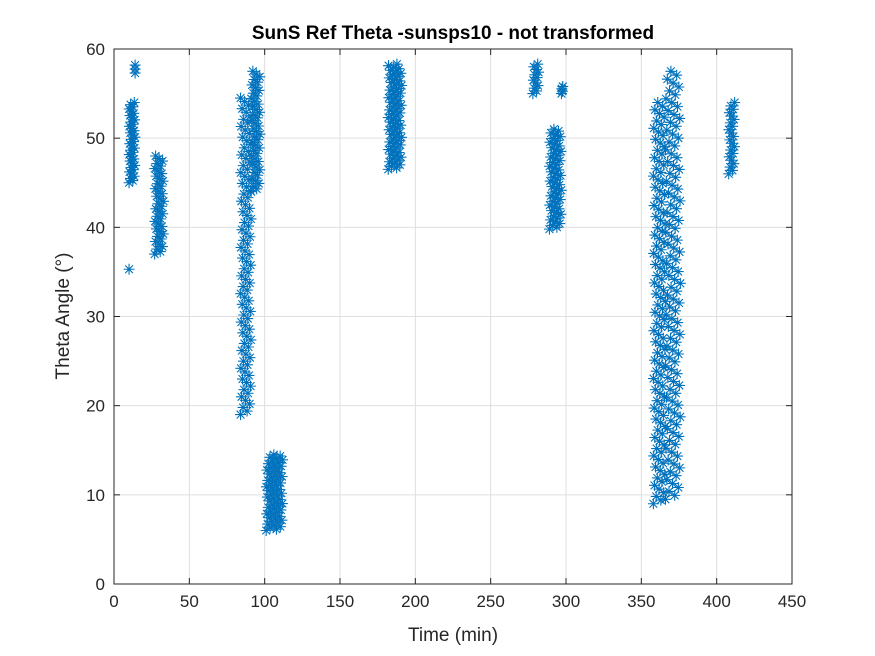 This screenshot has width=875, height=656. I want to click on x-tick-label: 0, so click(113, 601).